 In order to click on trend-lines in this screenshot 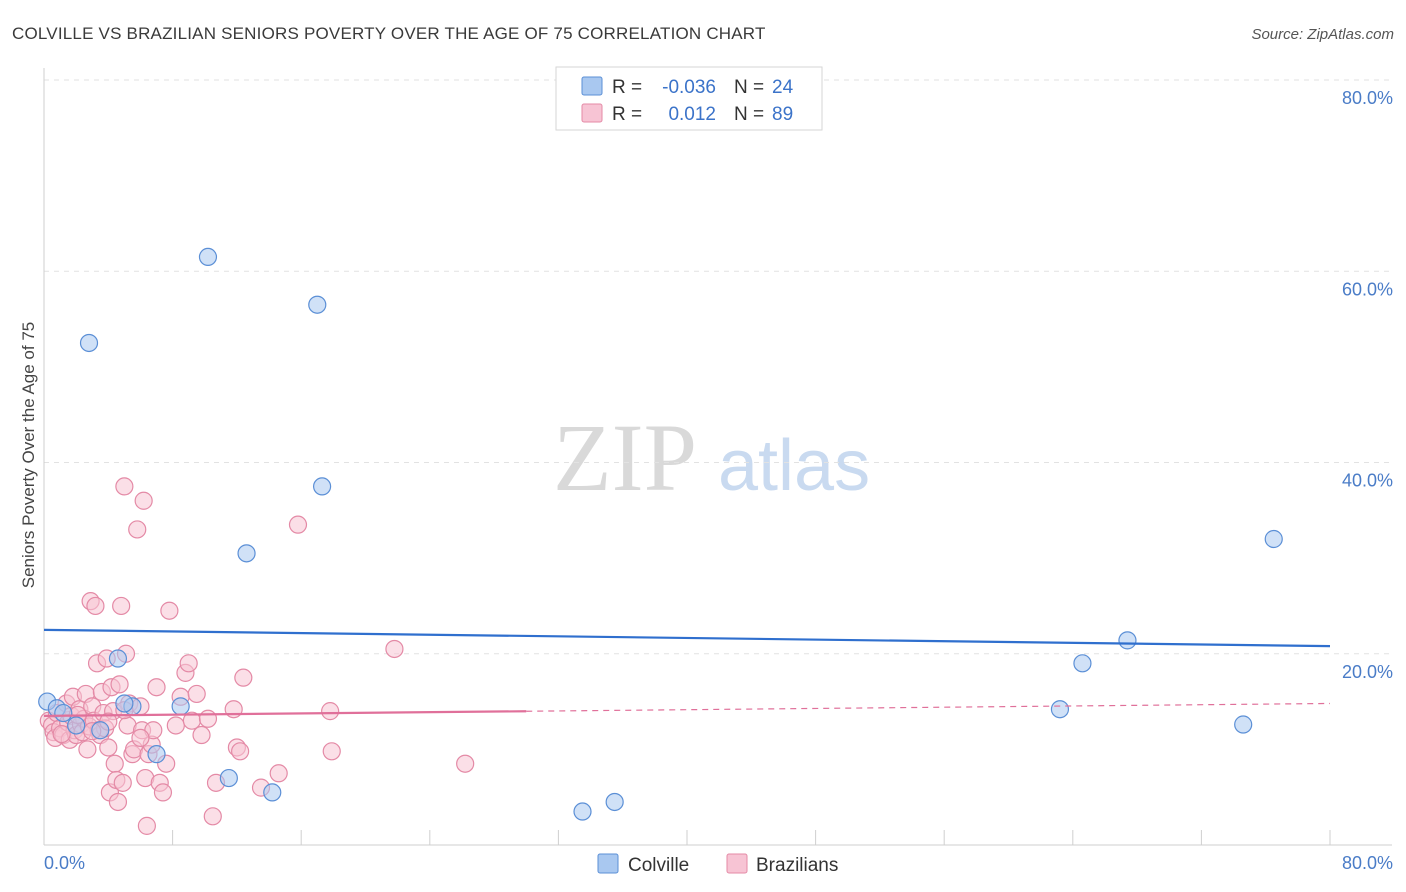, I will do `click(687, 673)`.